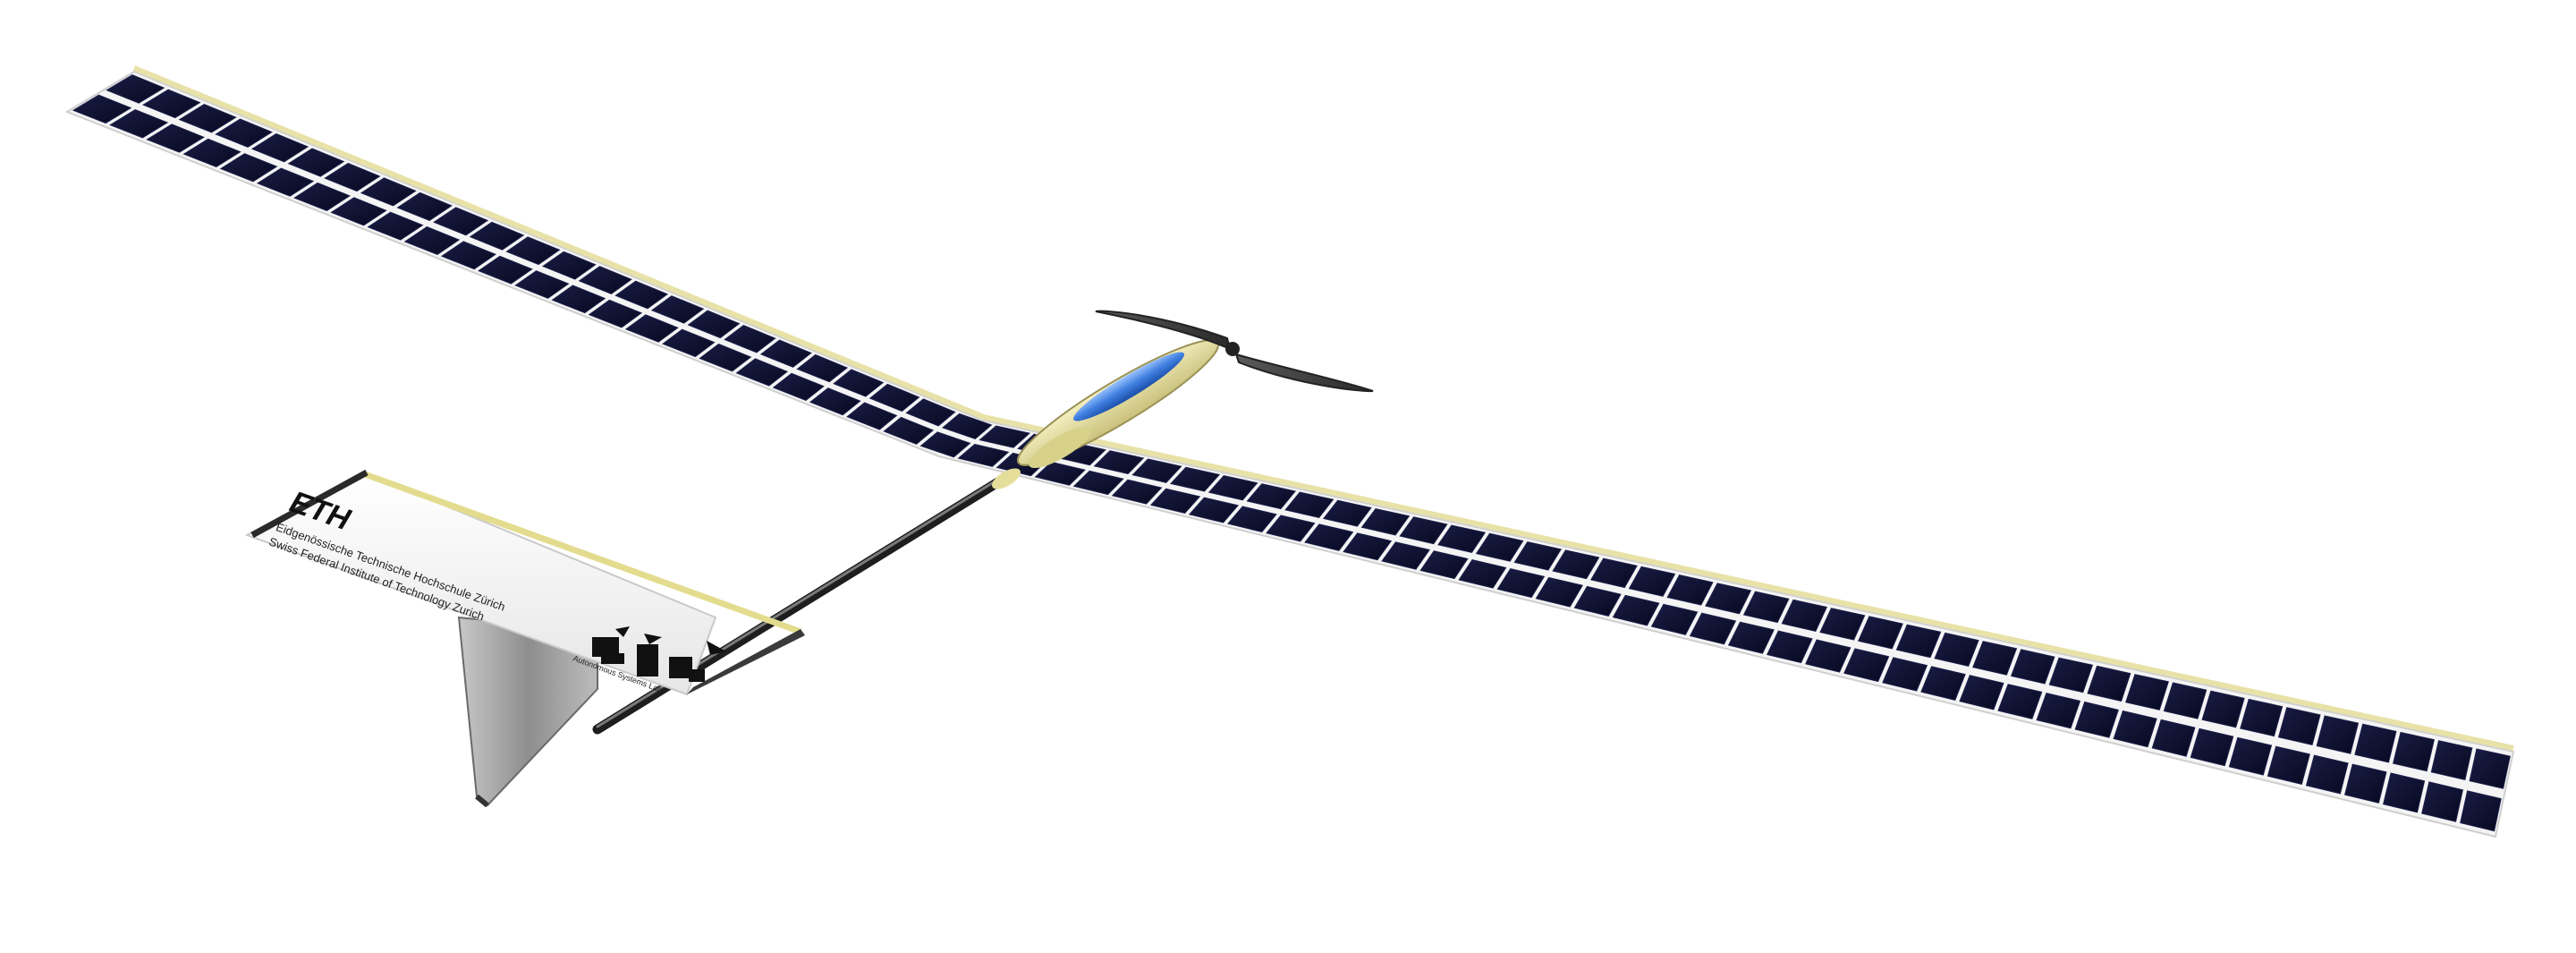 This screenshot has width=2576, height=953. I want to click on asl-logo-icon, so click(659, 654).